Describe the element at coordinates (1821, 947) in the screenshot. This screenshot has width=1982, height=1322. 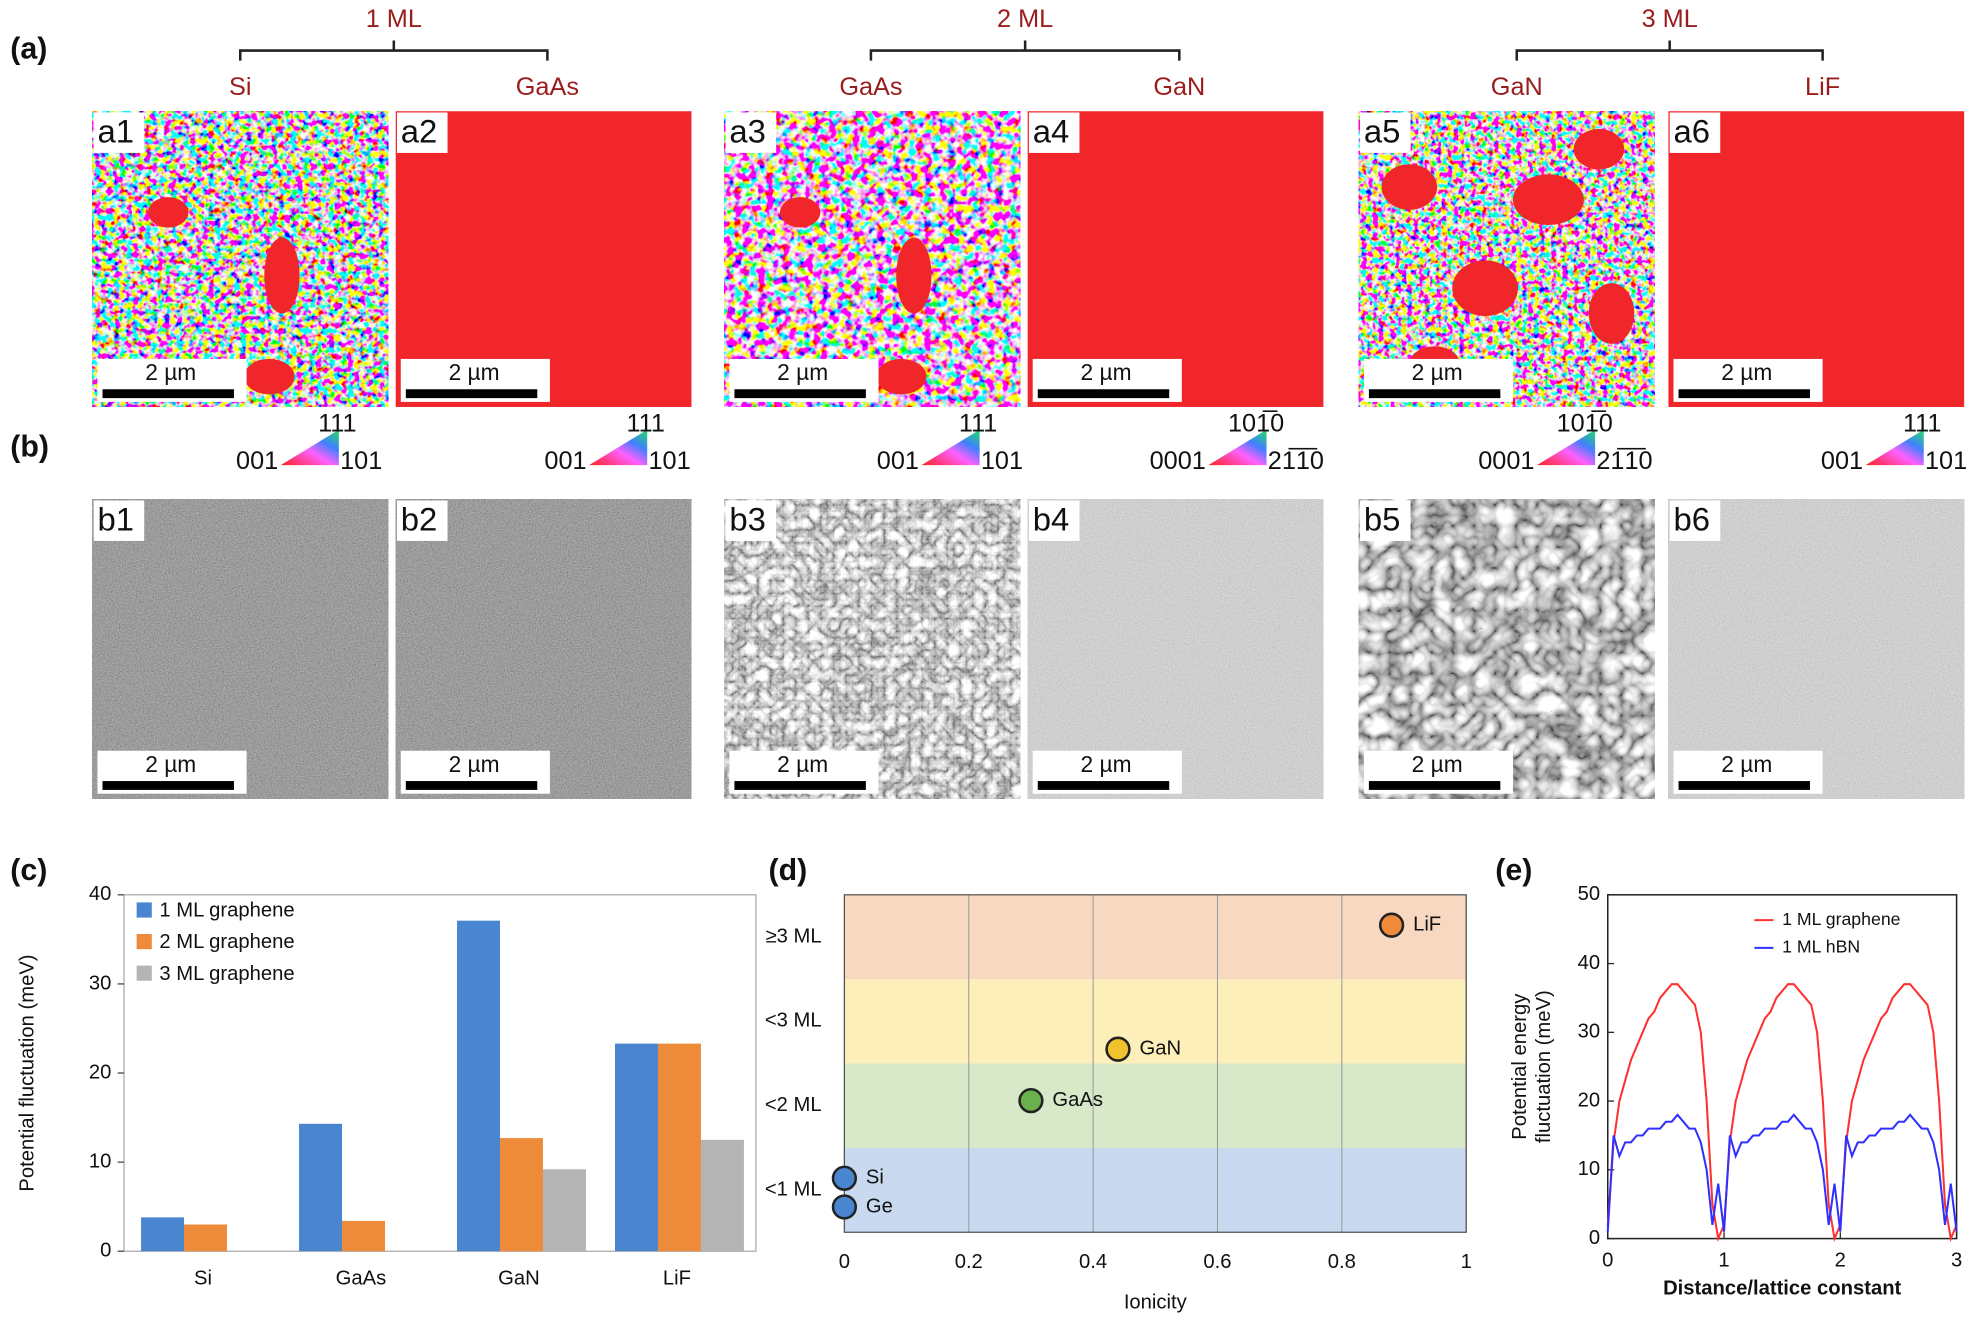
I see `legend-label: 1 ML hBN` at that location.